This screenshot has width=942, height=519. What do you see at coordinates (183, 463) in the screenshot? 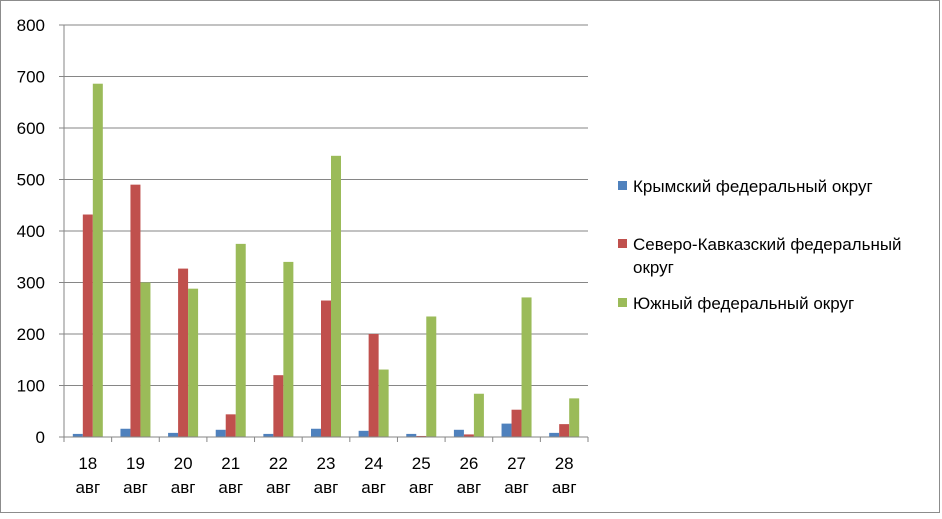
I see `x-tick-label: 20` at bounding box center [183, 463].